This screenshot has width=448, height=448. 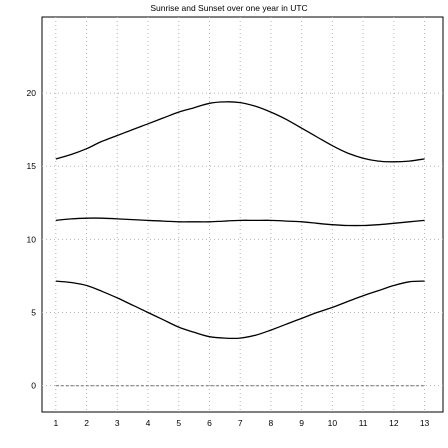 I want to click on x-tick-label: 8, so click(x=271, y=423).